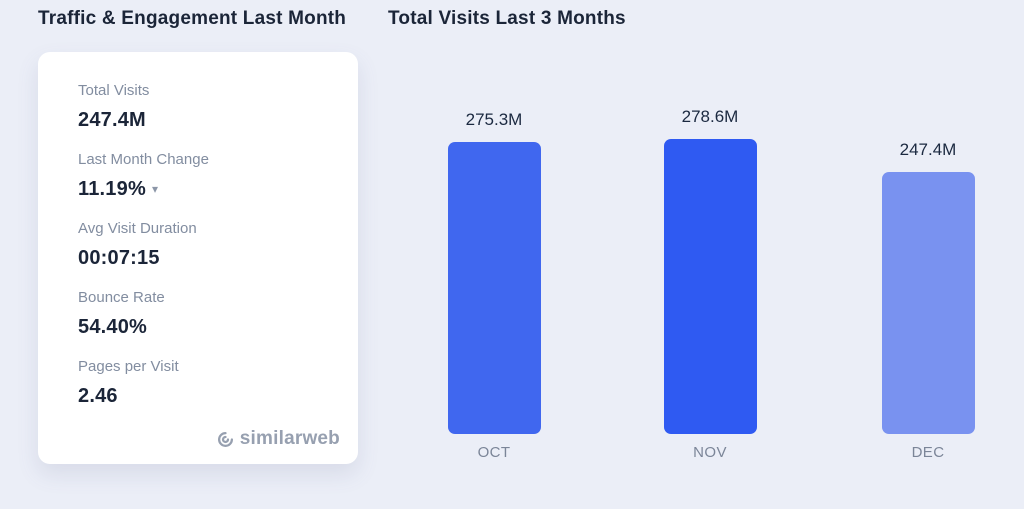  What do you see at coordinates (119, 258) in the screenshot?
I see `metric-value: 00:07:15` at bounding box center [119, 258].